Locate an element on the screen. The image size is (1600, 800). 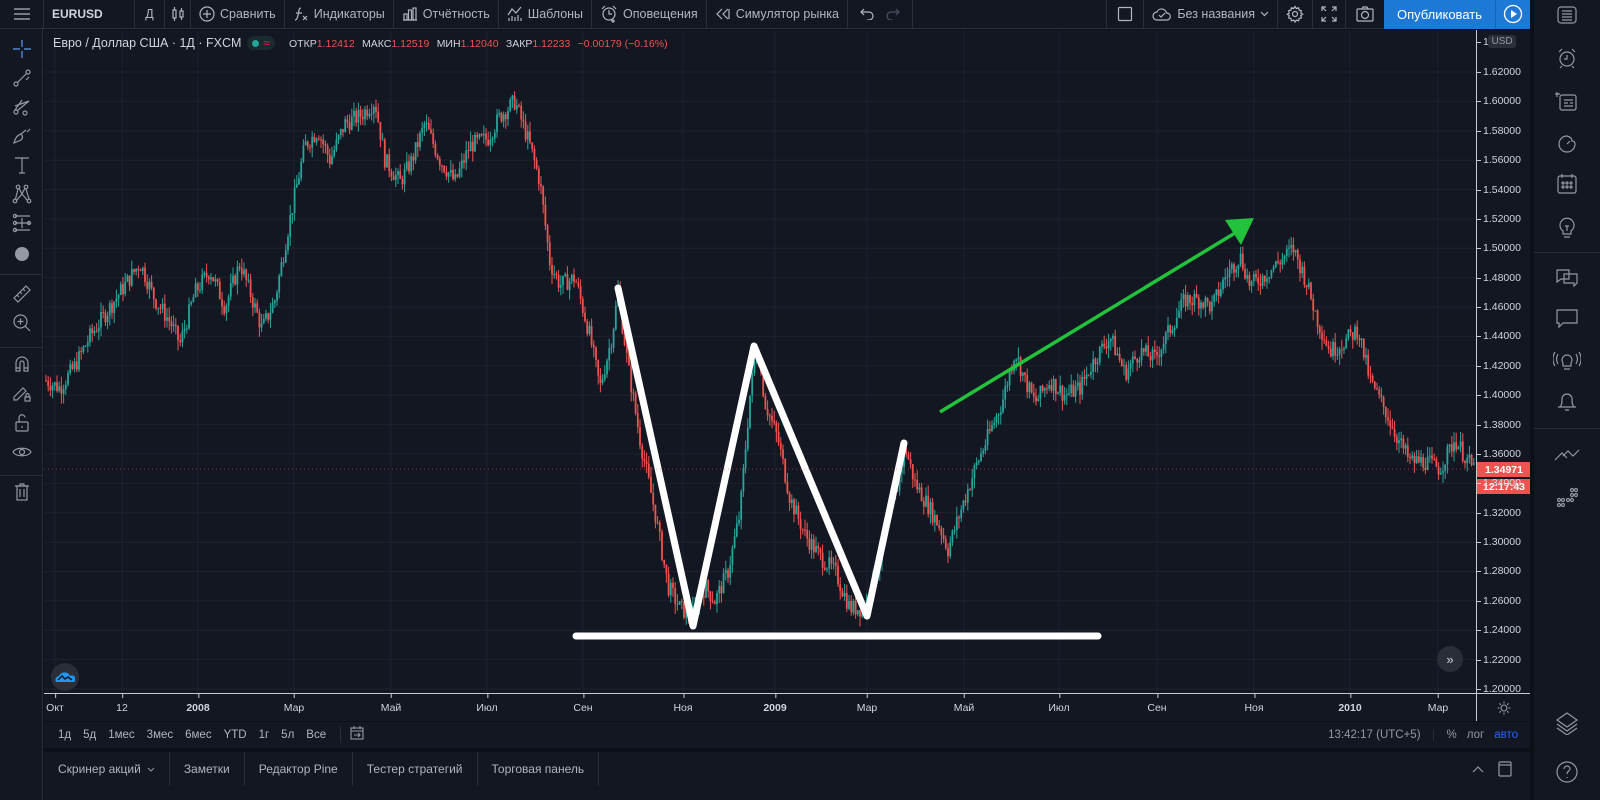
price-tick: 1.46000 is located at coordinates (1499, 307).